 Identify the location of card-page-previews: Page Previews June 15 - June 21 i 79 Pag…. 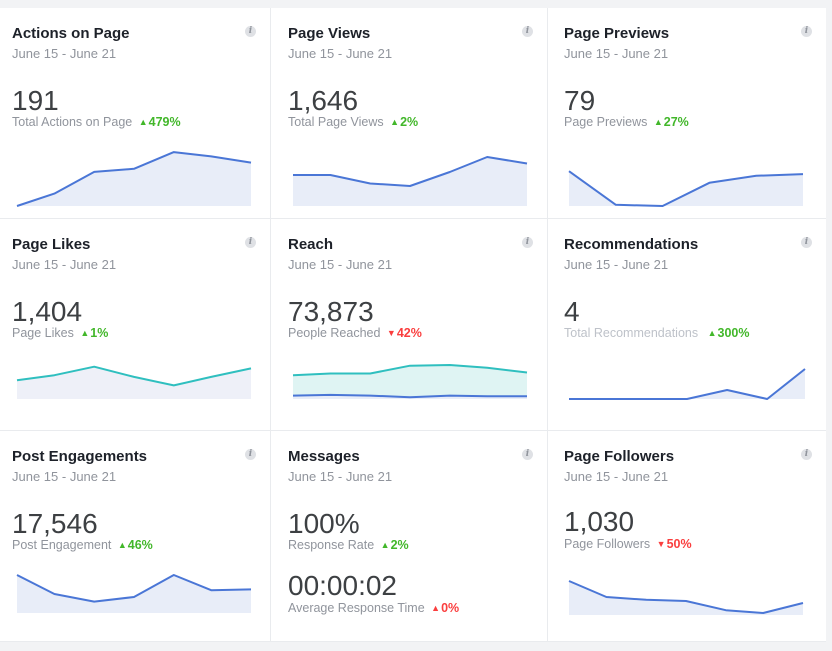
(687, 113).